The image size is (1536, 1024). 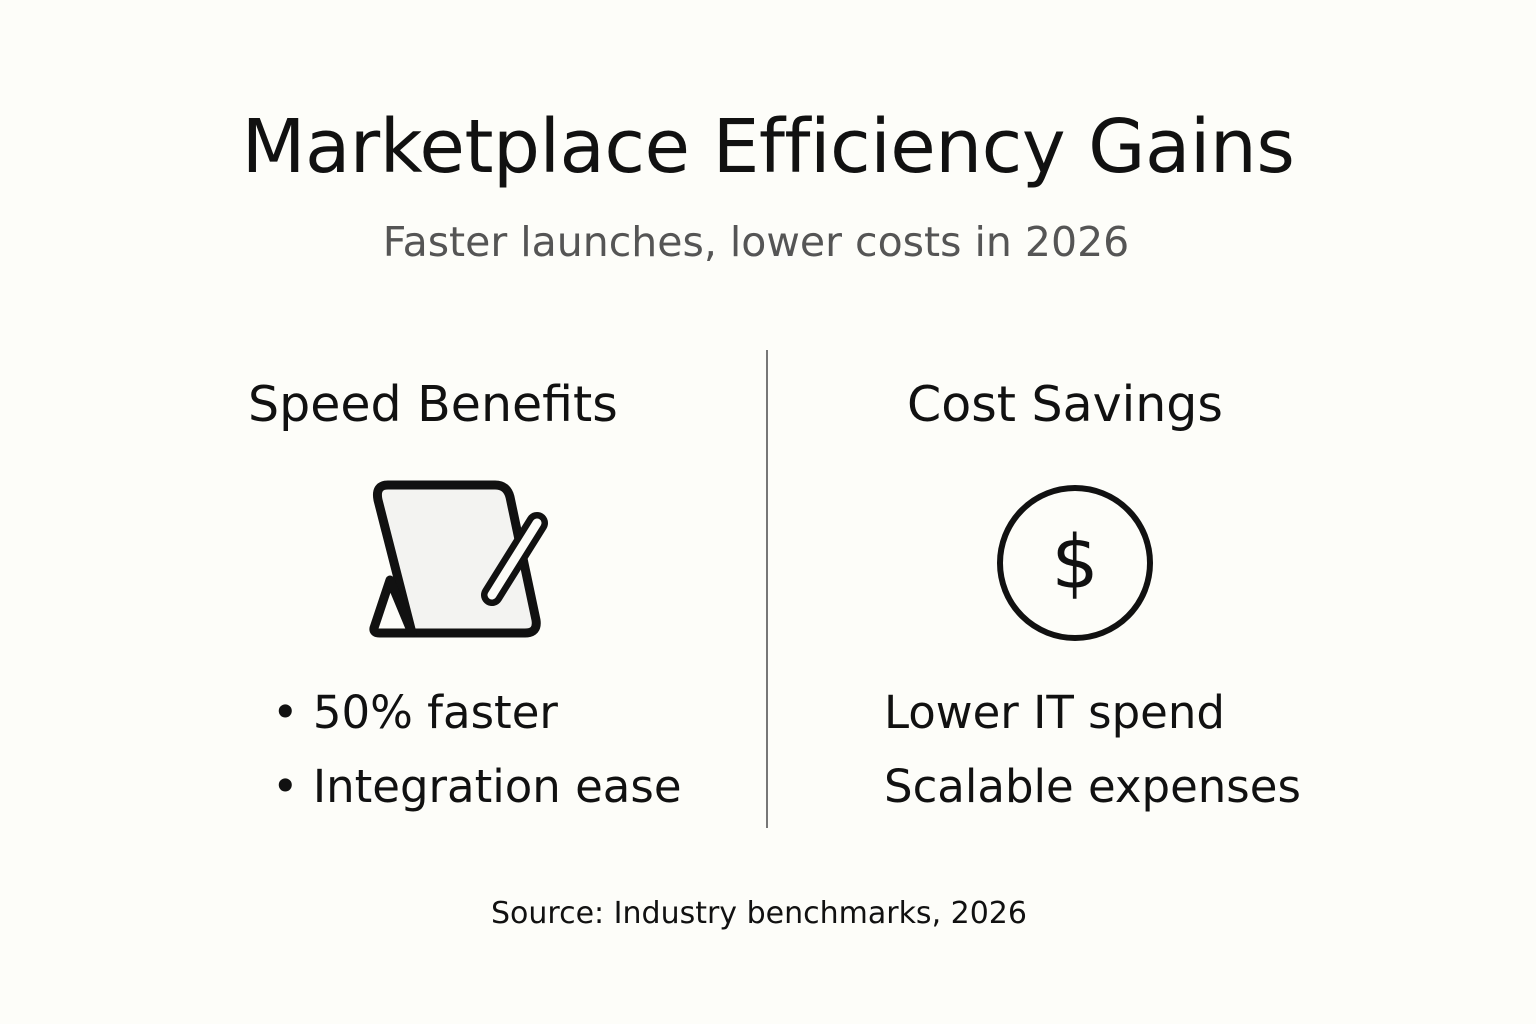 I want to click on list-item: • Integration ease, so click(x=477, y=786).